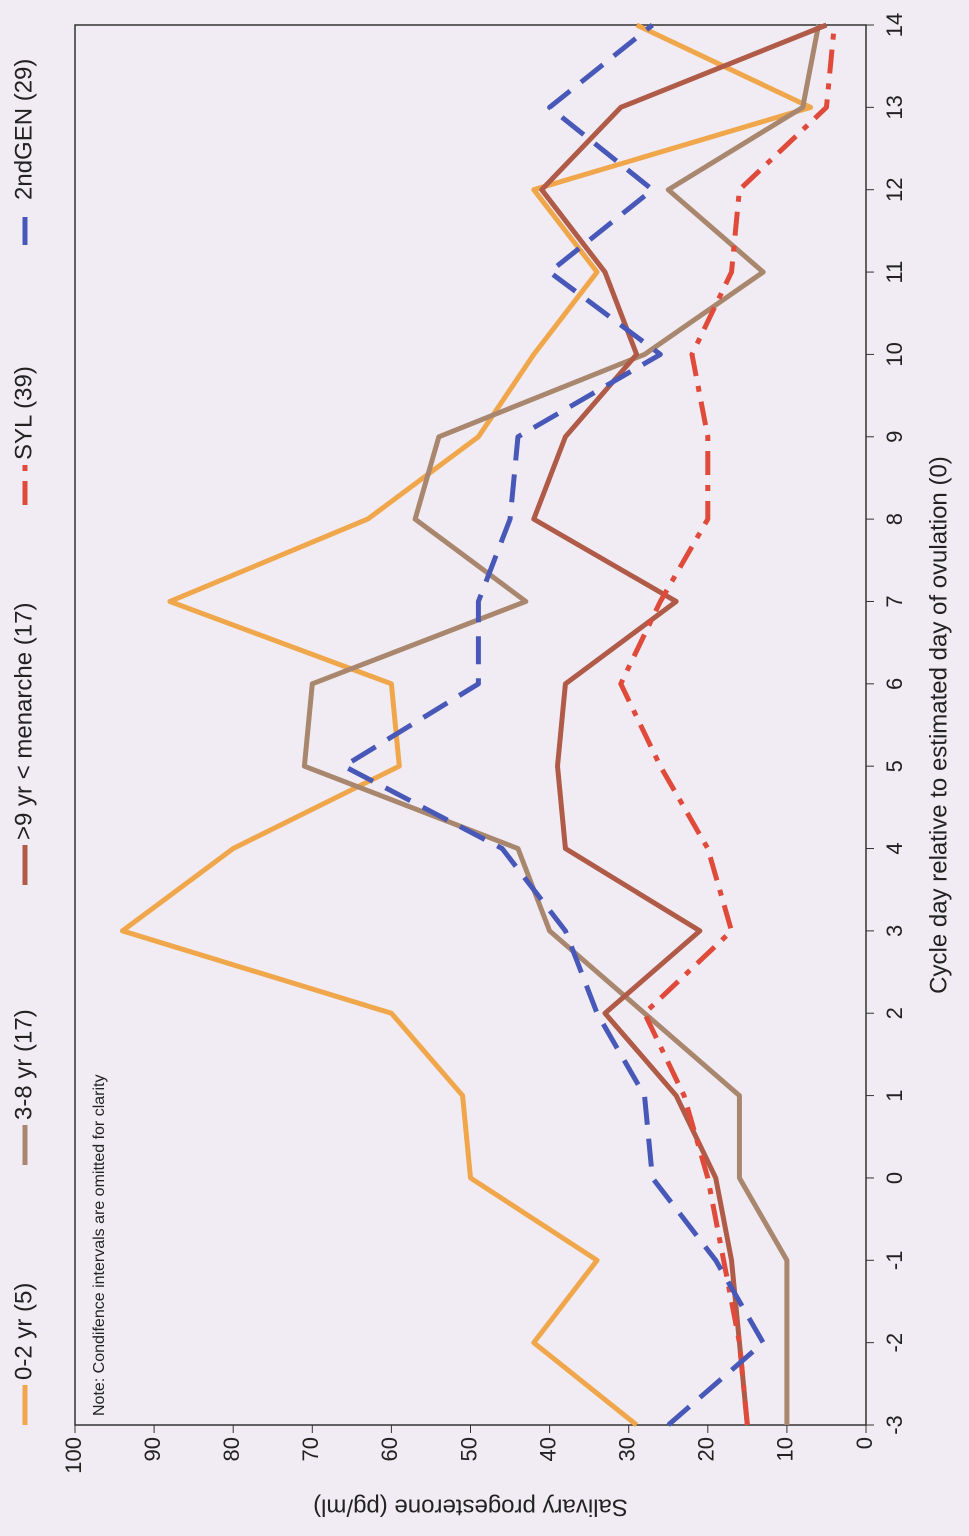  Describe the element at coordinates (23, 129) in the screenshot. I see `legend-label: 2ndGEN (29)` at that location.